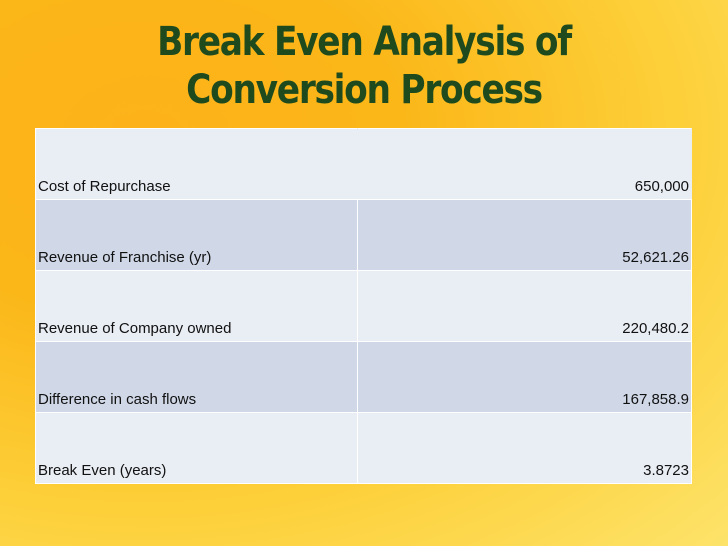 The height and width of the screenshot is (546, 728). Describe the element at coordinates (196, 448) in the screenshot. I see `row-label: Break Even (years)` at that location.